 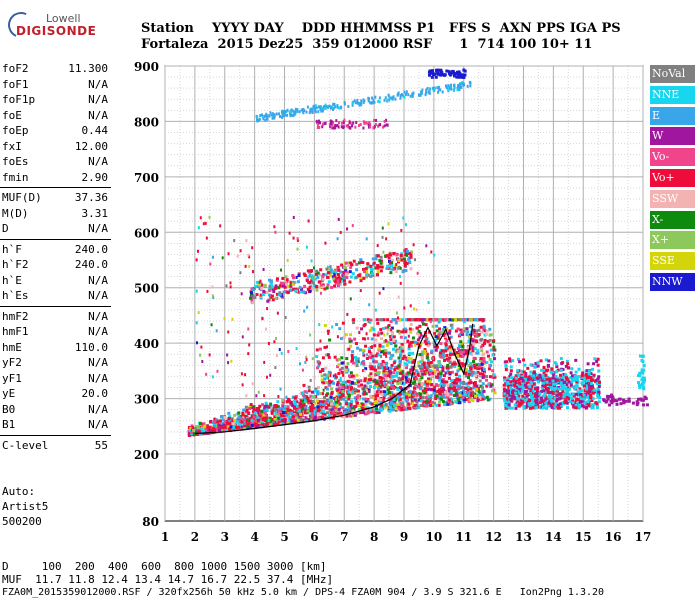 I want to click on x-tick-label: 10, so click(x=434, y=537).